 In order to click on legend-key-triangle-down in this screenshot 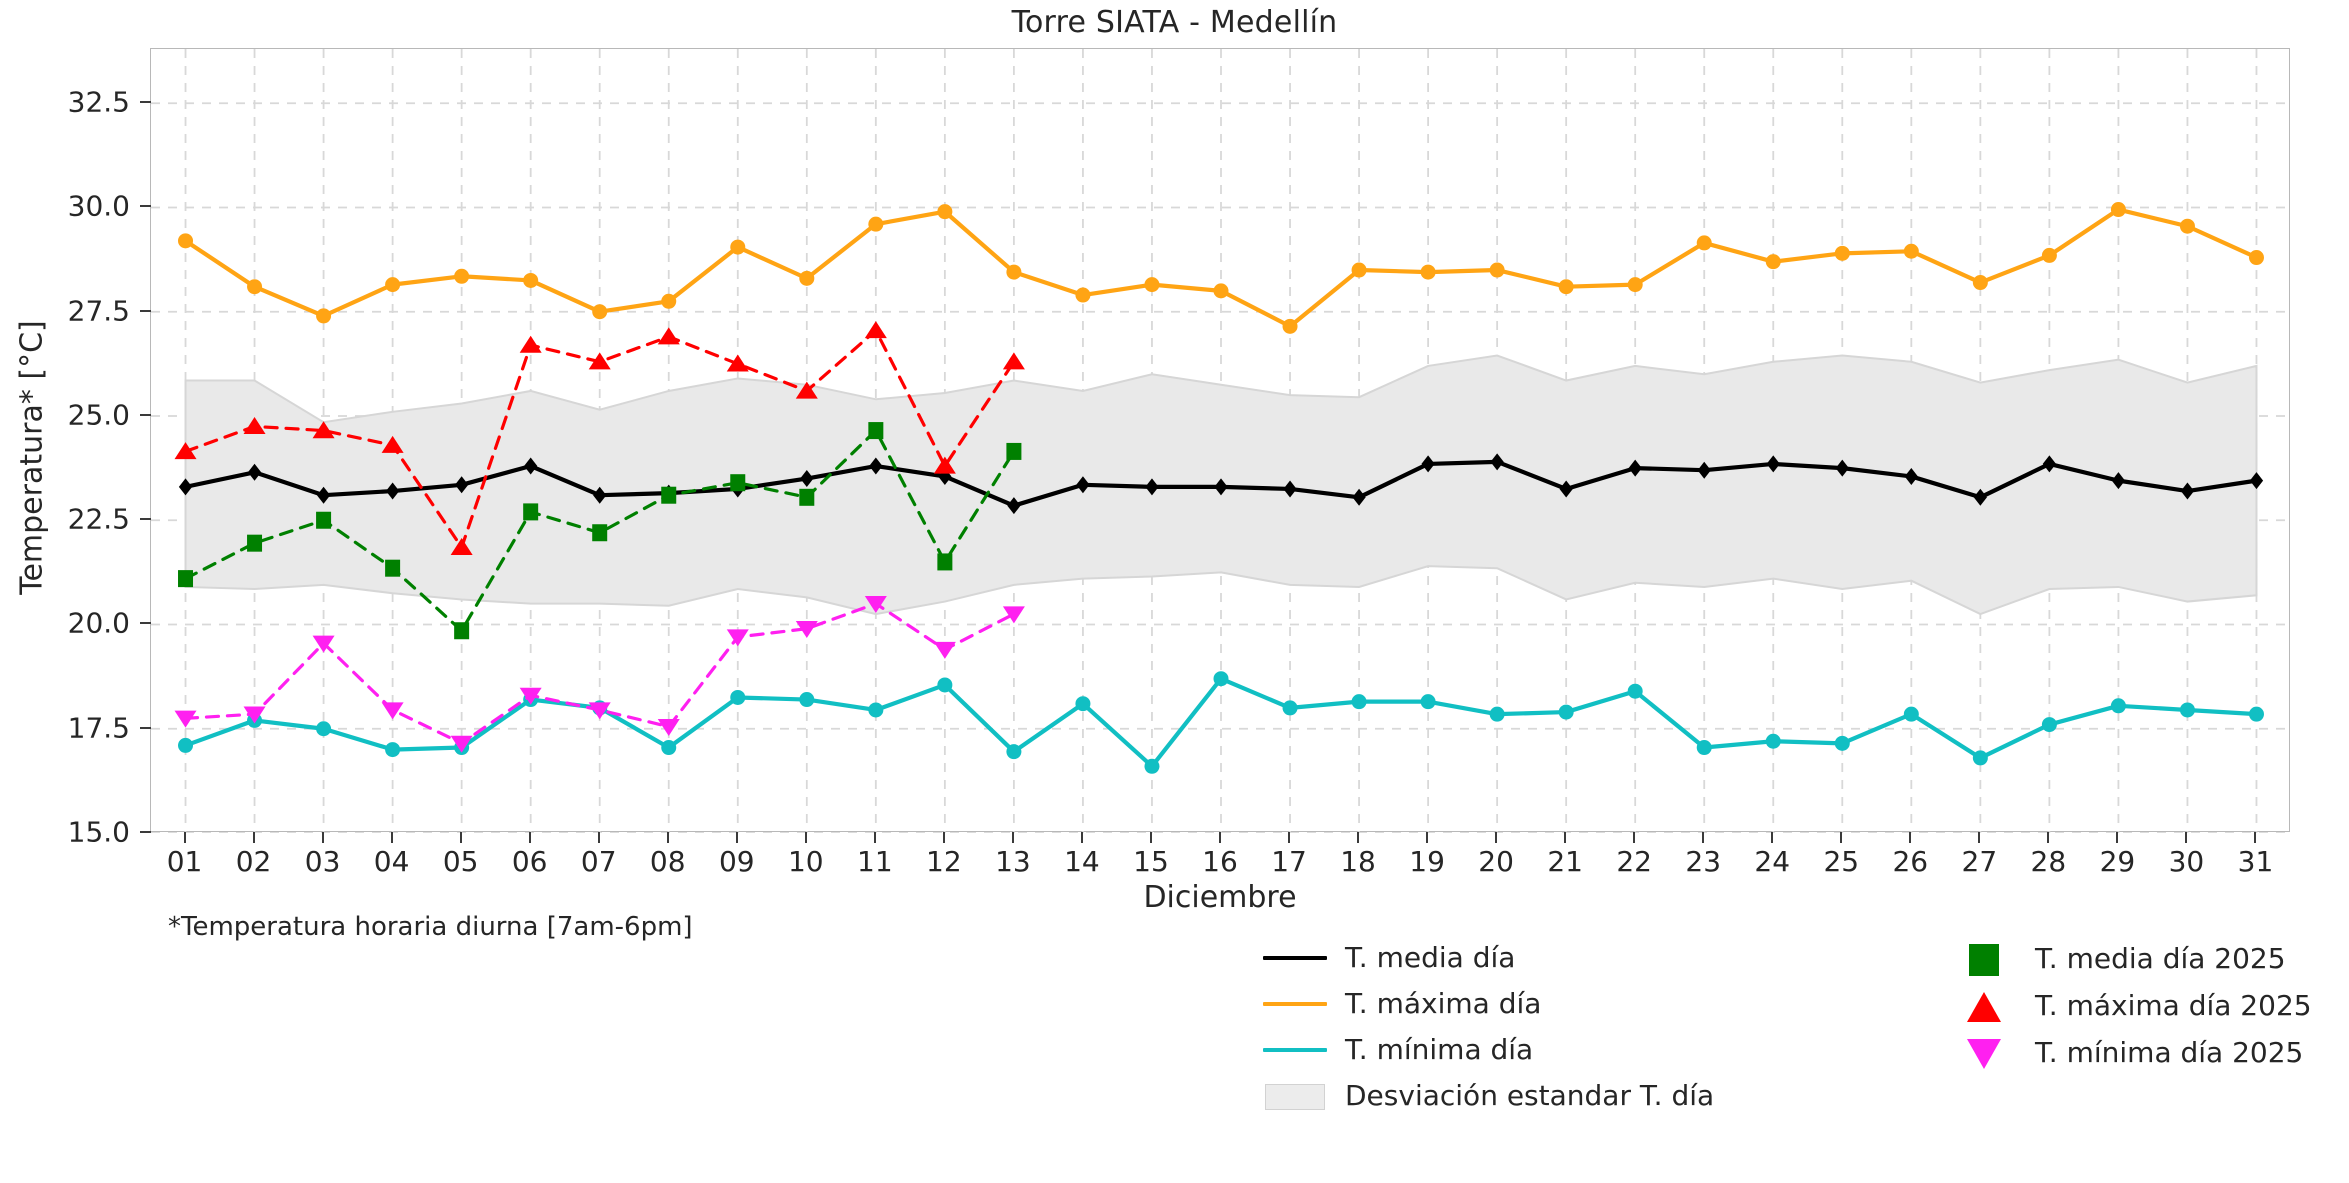, I will do `click(1985, 1053)`.